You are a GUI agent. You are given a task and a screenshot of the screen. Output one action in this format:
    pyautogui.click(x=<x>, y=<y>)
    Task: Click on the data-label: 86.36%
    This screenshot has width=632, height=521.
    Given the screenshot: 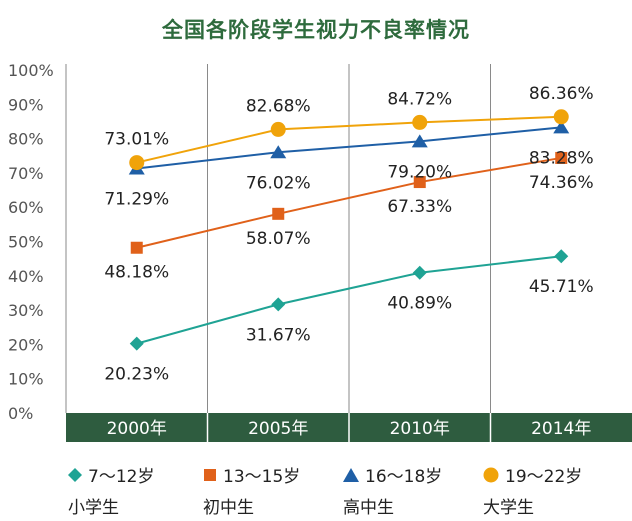 What is the action you would take?
    pyautogui.click(x=561, y=94)
    